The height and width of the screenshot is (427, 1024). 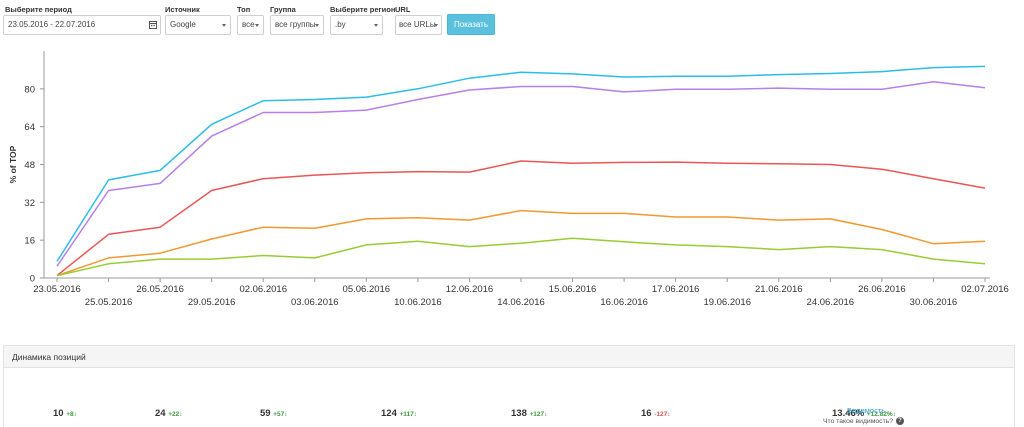 What do you see at coordinates (363, 9) in the screenshot?
I see `region-label: Выберите регион` at bounding box center [363, 9].